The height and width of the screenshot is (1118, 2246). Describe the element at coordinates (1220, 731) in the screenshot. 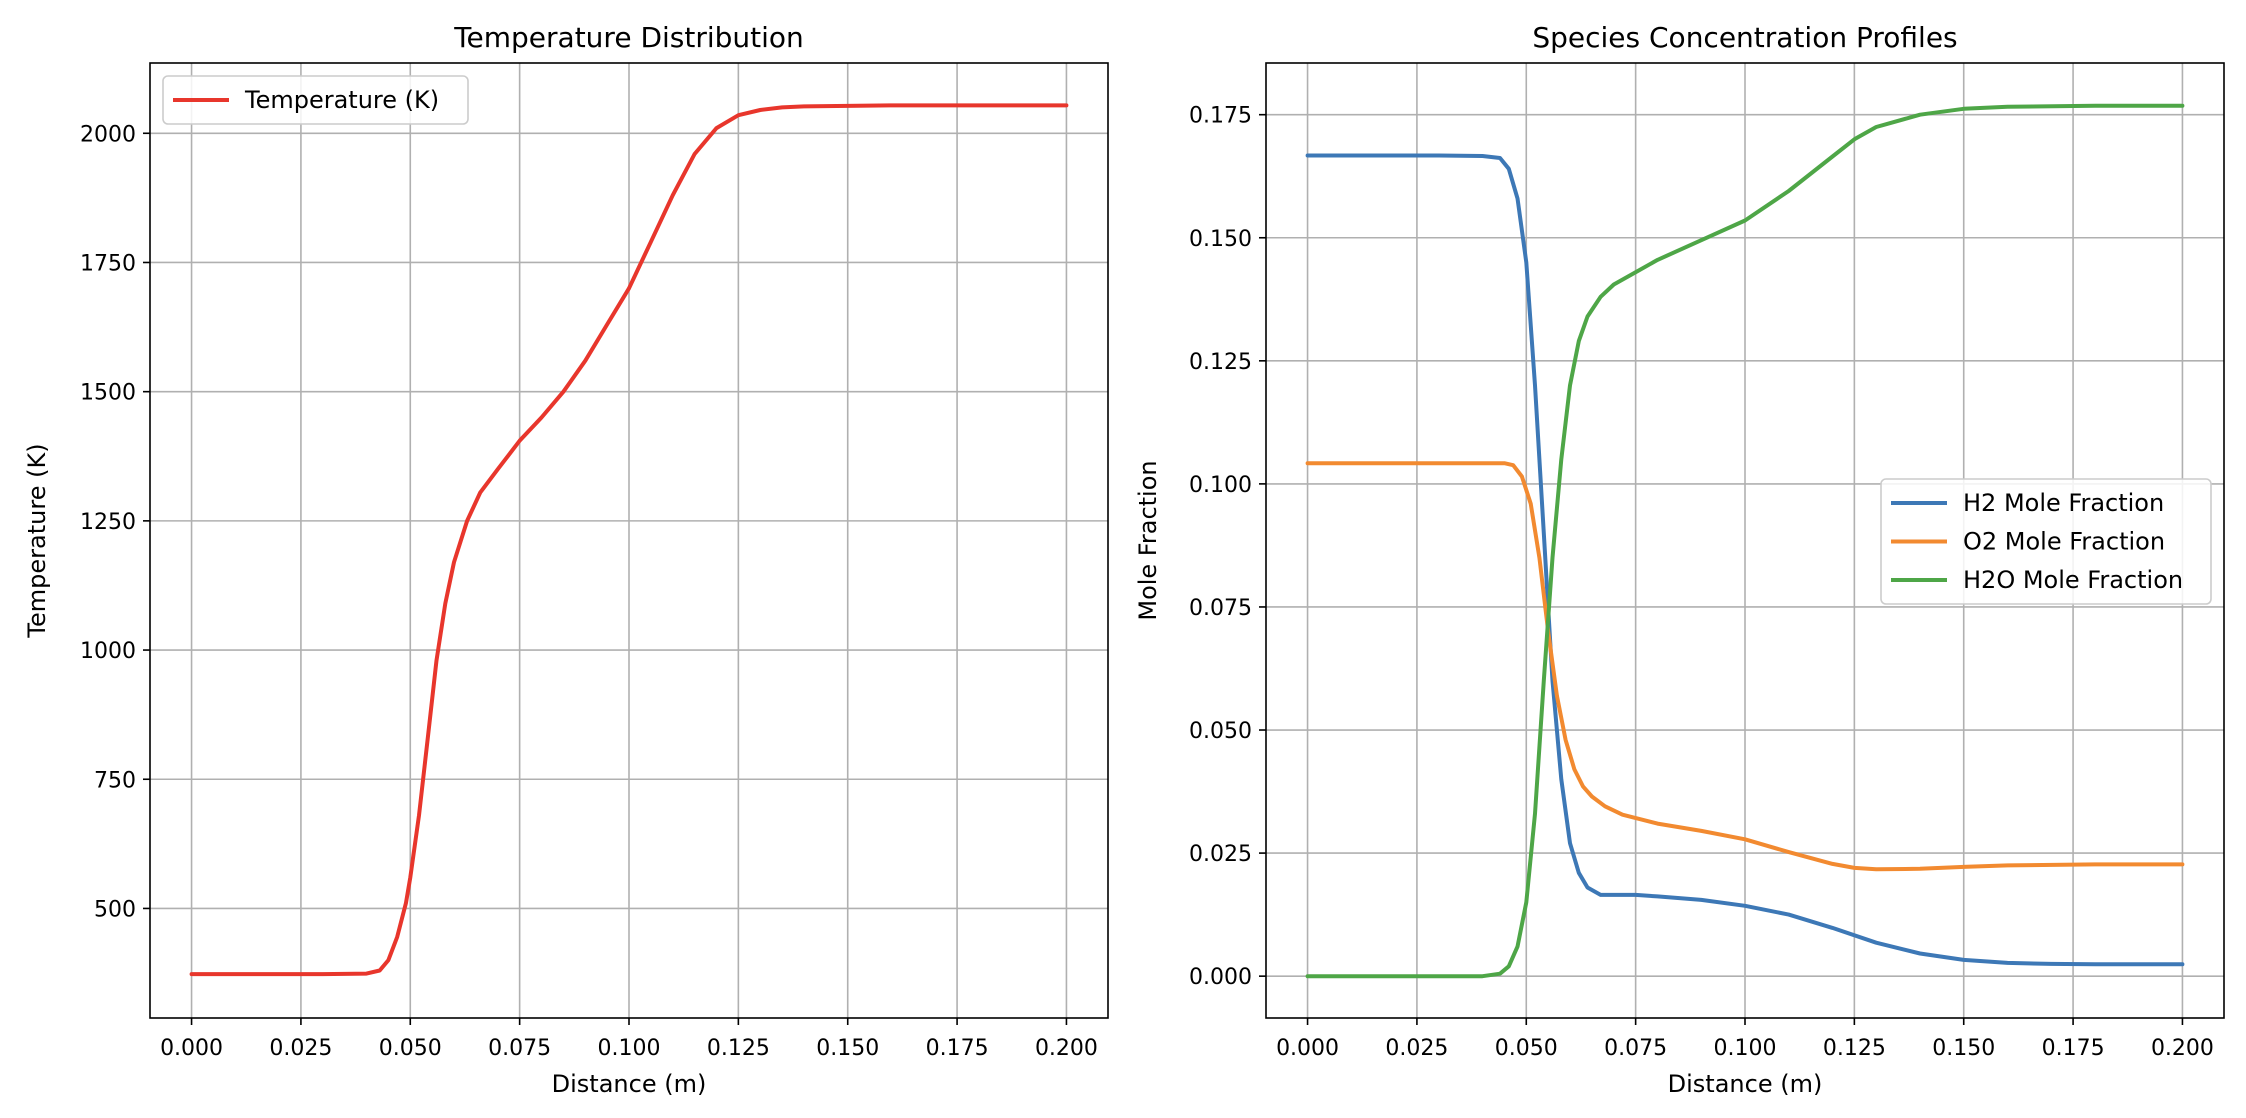

I see `y-tick-label: 0.050` at that location.